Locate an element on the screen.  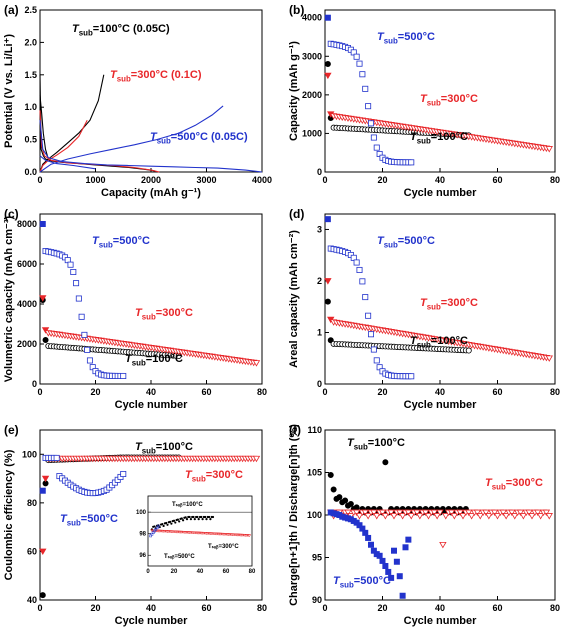
y-axis-label: Potential (V vs. Li/Li⁺) is located at coordinates (9, 91).